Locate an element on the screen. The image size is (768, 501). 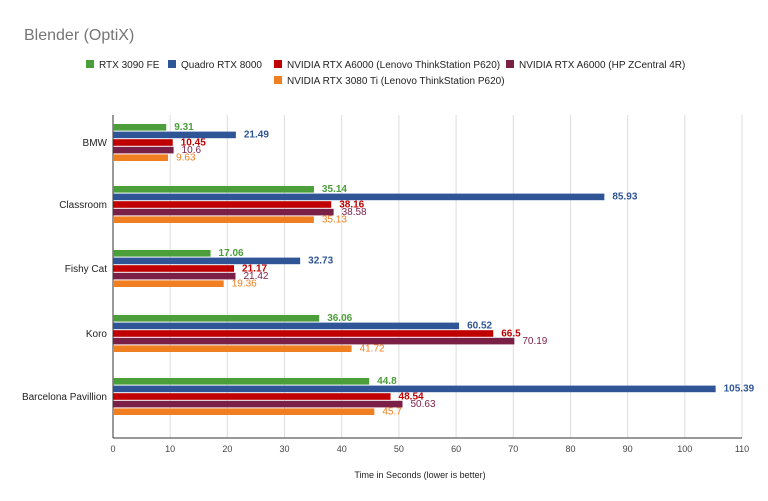
data-label-bmw-nvidia-rtx-a6000-lenovo-thinkstation-p620: 10.45 is located at coordinates (193, 142).